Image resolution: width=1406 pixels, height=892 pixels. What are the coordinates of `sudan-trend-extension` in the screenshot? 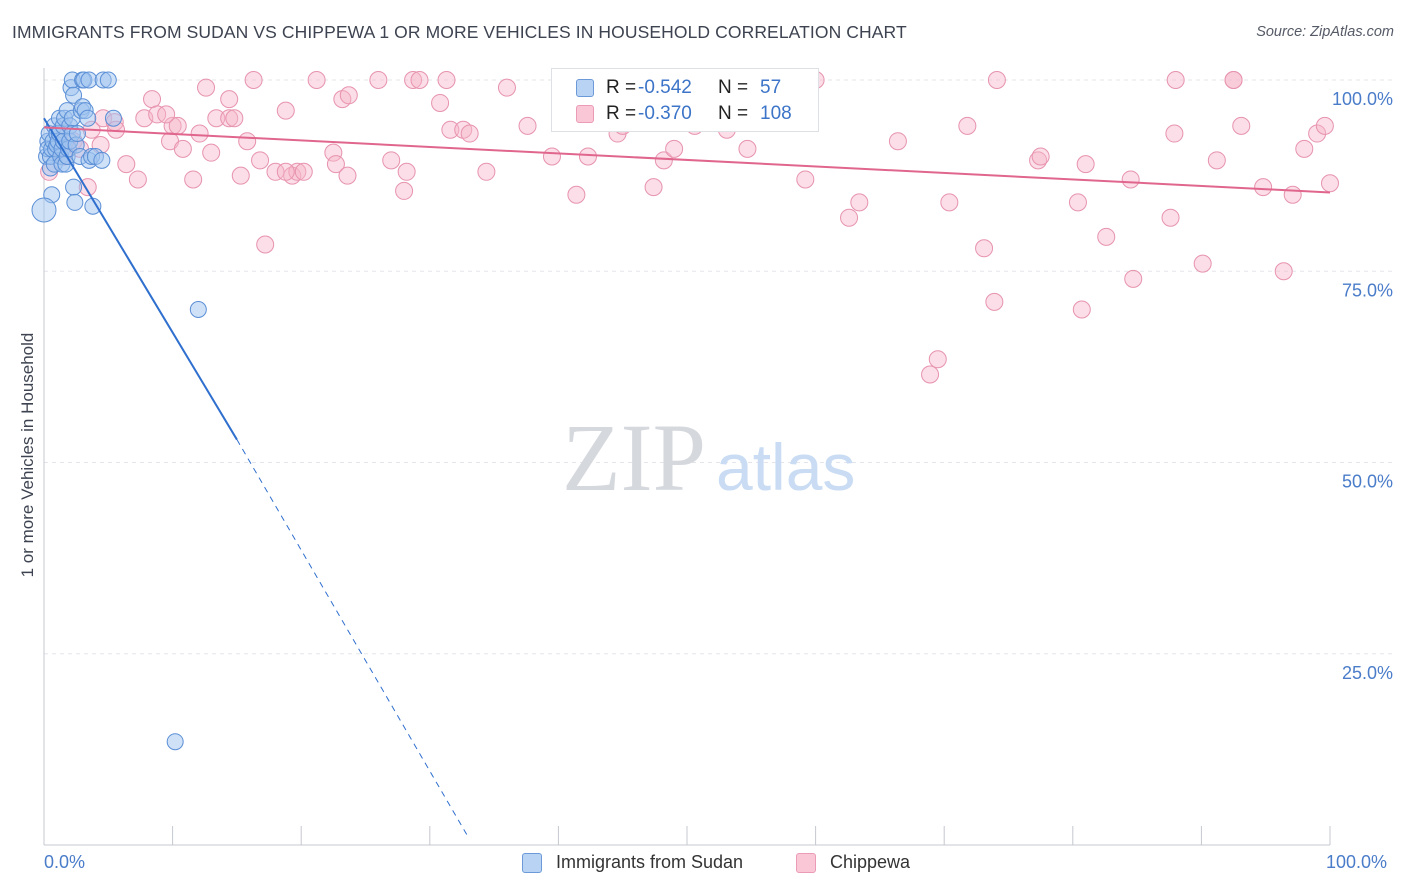 It's located at (352, 638).